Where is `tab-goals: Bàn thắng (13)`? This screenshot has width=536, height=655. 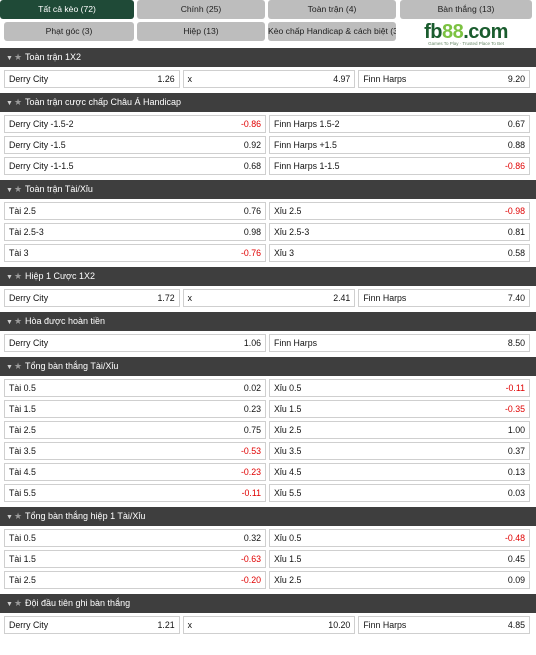 tab-goals: Bàn thắng (13) is located at coordinates (466, 9).